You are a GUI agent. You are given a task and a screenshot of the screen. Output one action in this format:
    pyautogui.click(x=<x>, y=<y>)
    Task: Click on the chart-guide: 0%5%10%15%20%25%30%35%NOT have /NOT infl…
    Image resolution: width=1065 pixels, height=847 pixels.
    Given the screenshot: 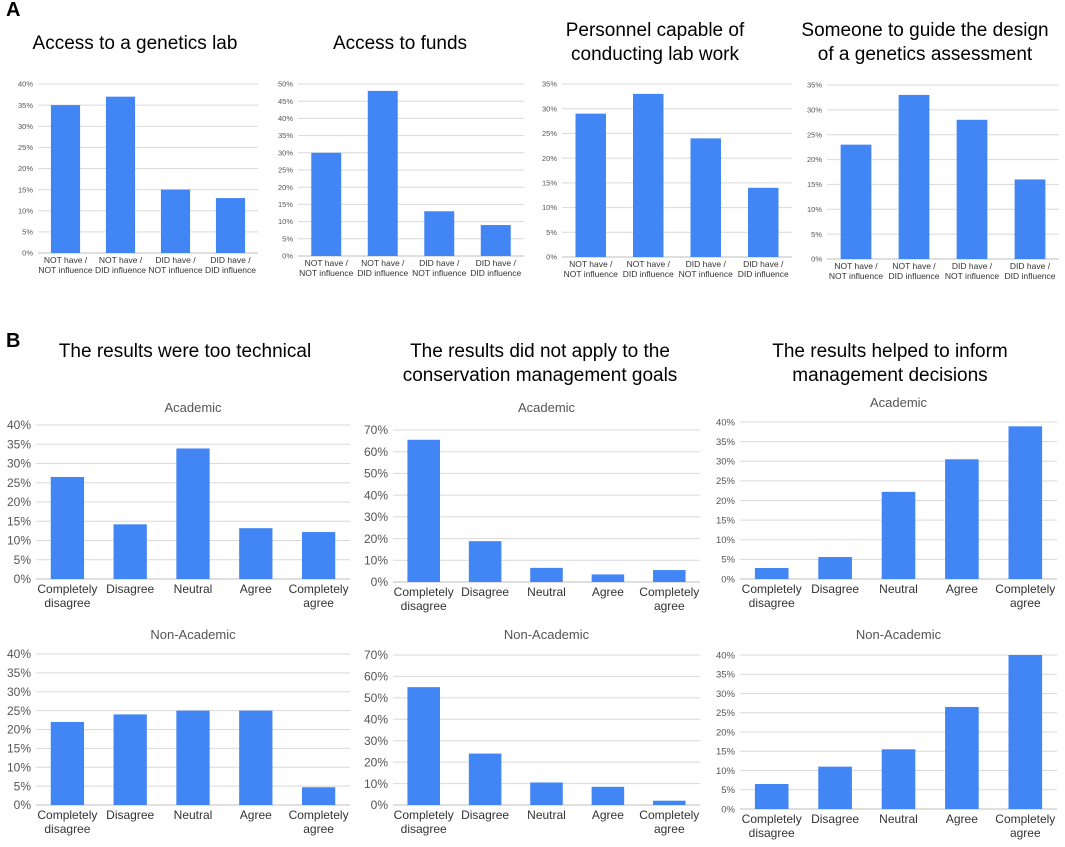 What is the action you would take?
    pyautogui.click(x=933, y=181)
    